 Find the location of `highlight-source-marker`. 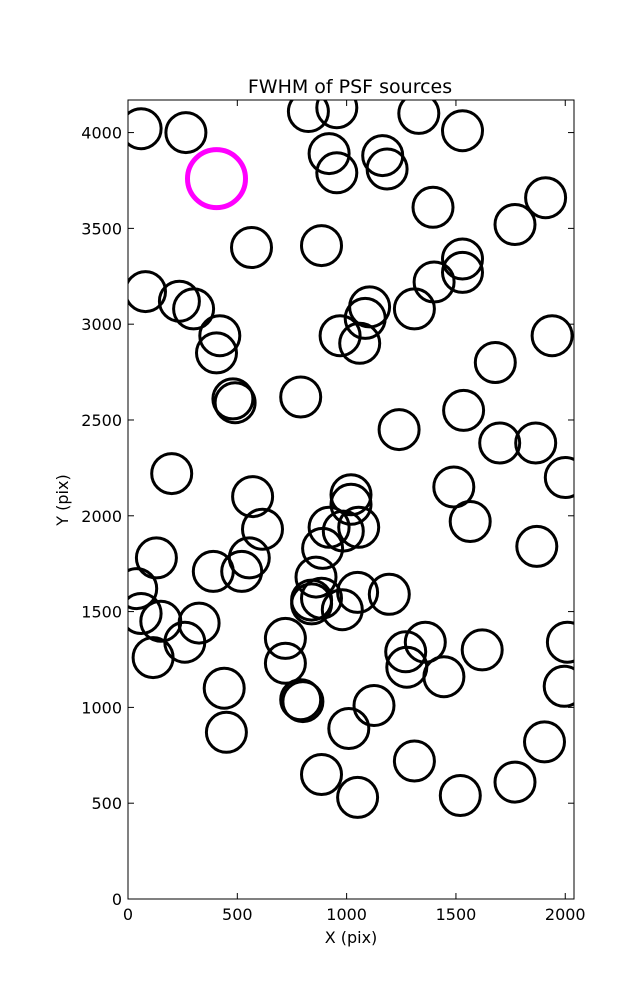

highlight-source-marker is located at coordinates (216, 179).